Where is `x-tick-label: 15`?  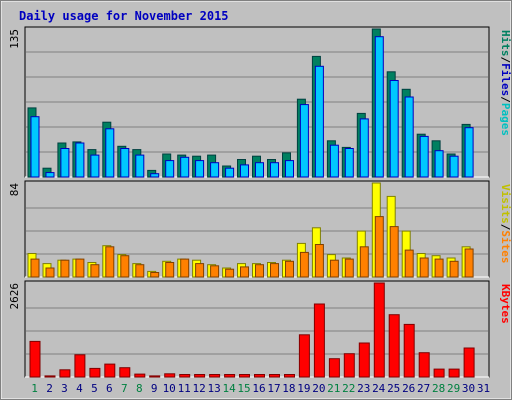 x-tick-label: 15 is located at coordinates (243, 388).